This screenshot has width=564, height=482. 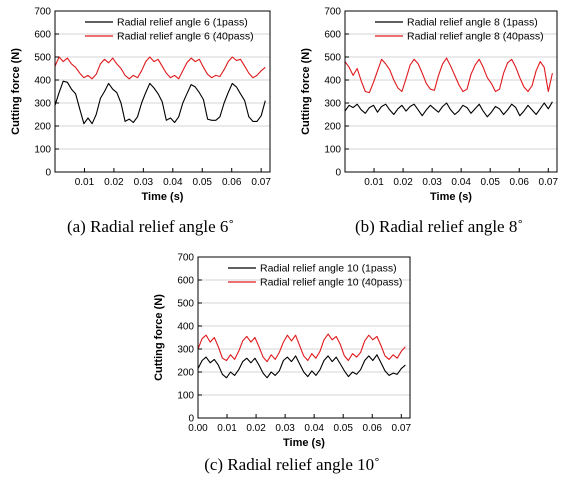 I want to click on chart-c-y-tick-label: 300, so click(x=185, y=350).